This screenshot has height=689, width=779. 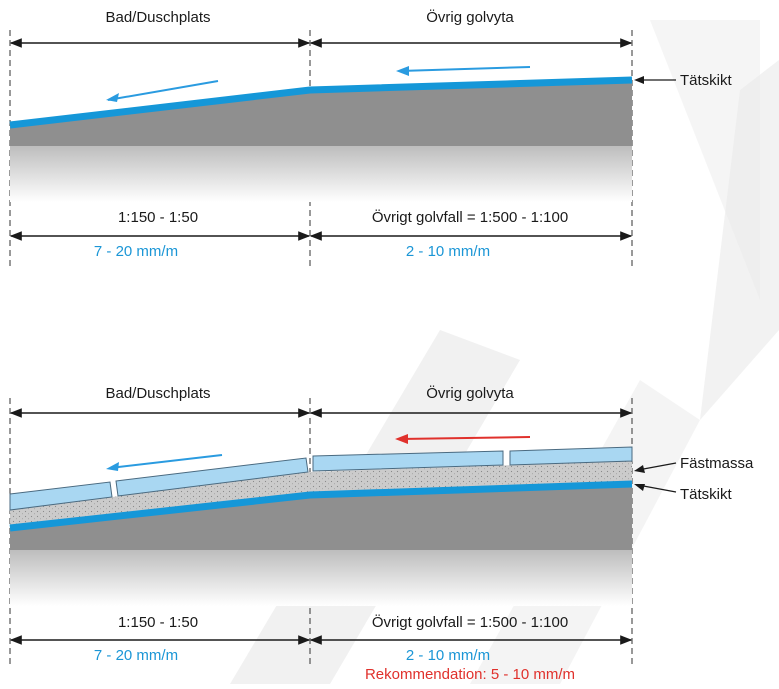 I want to click on bottom-flow-arrow-left, so click(x=166, y=461).